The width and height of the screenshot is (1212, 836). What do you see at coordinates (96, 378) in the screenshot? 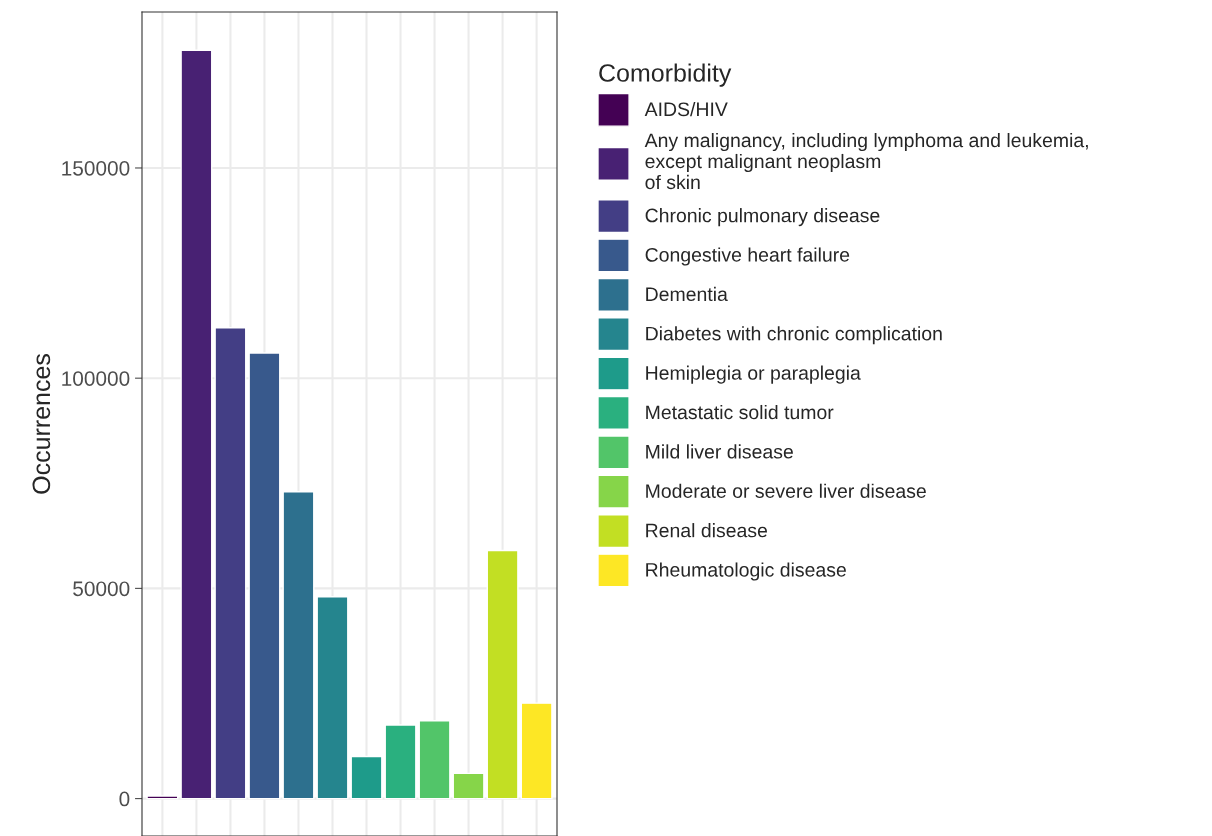
I see `y-tick-label: 100000` at bounding box center [96, 378].